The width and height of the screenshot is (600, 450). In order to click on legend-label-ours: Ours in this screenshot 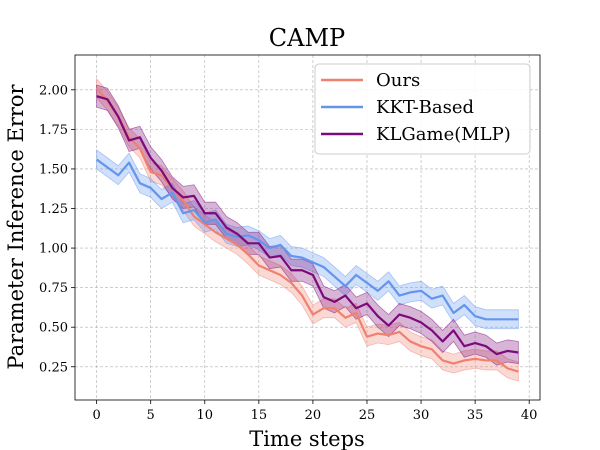, I will do `click(398, 80)`.